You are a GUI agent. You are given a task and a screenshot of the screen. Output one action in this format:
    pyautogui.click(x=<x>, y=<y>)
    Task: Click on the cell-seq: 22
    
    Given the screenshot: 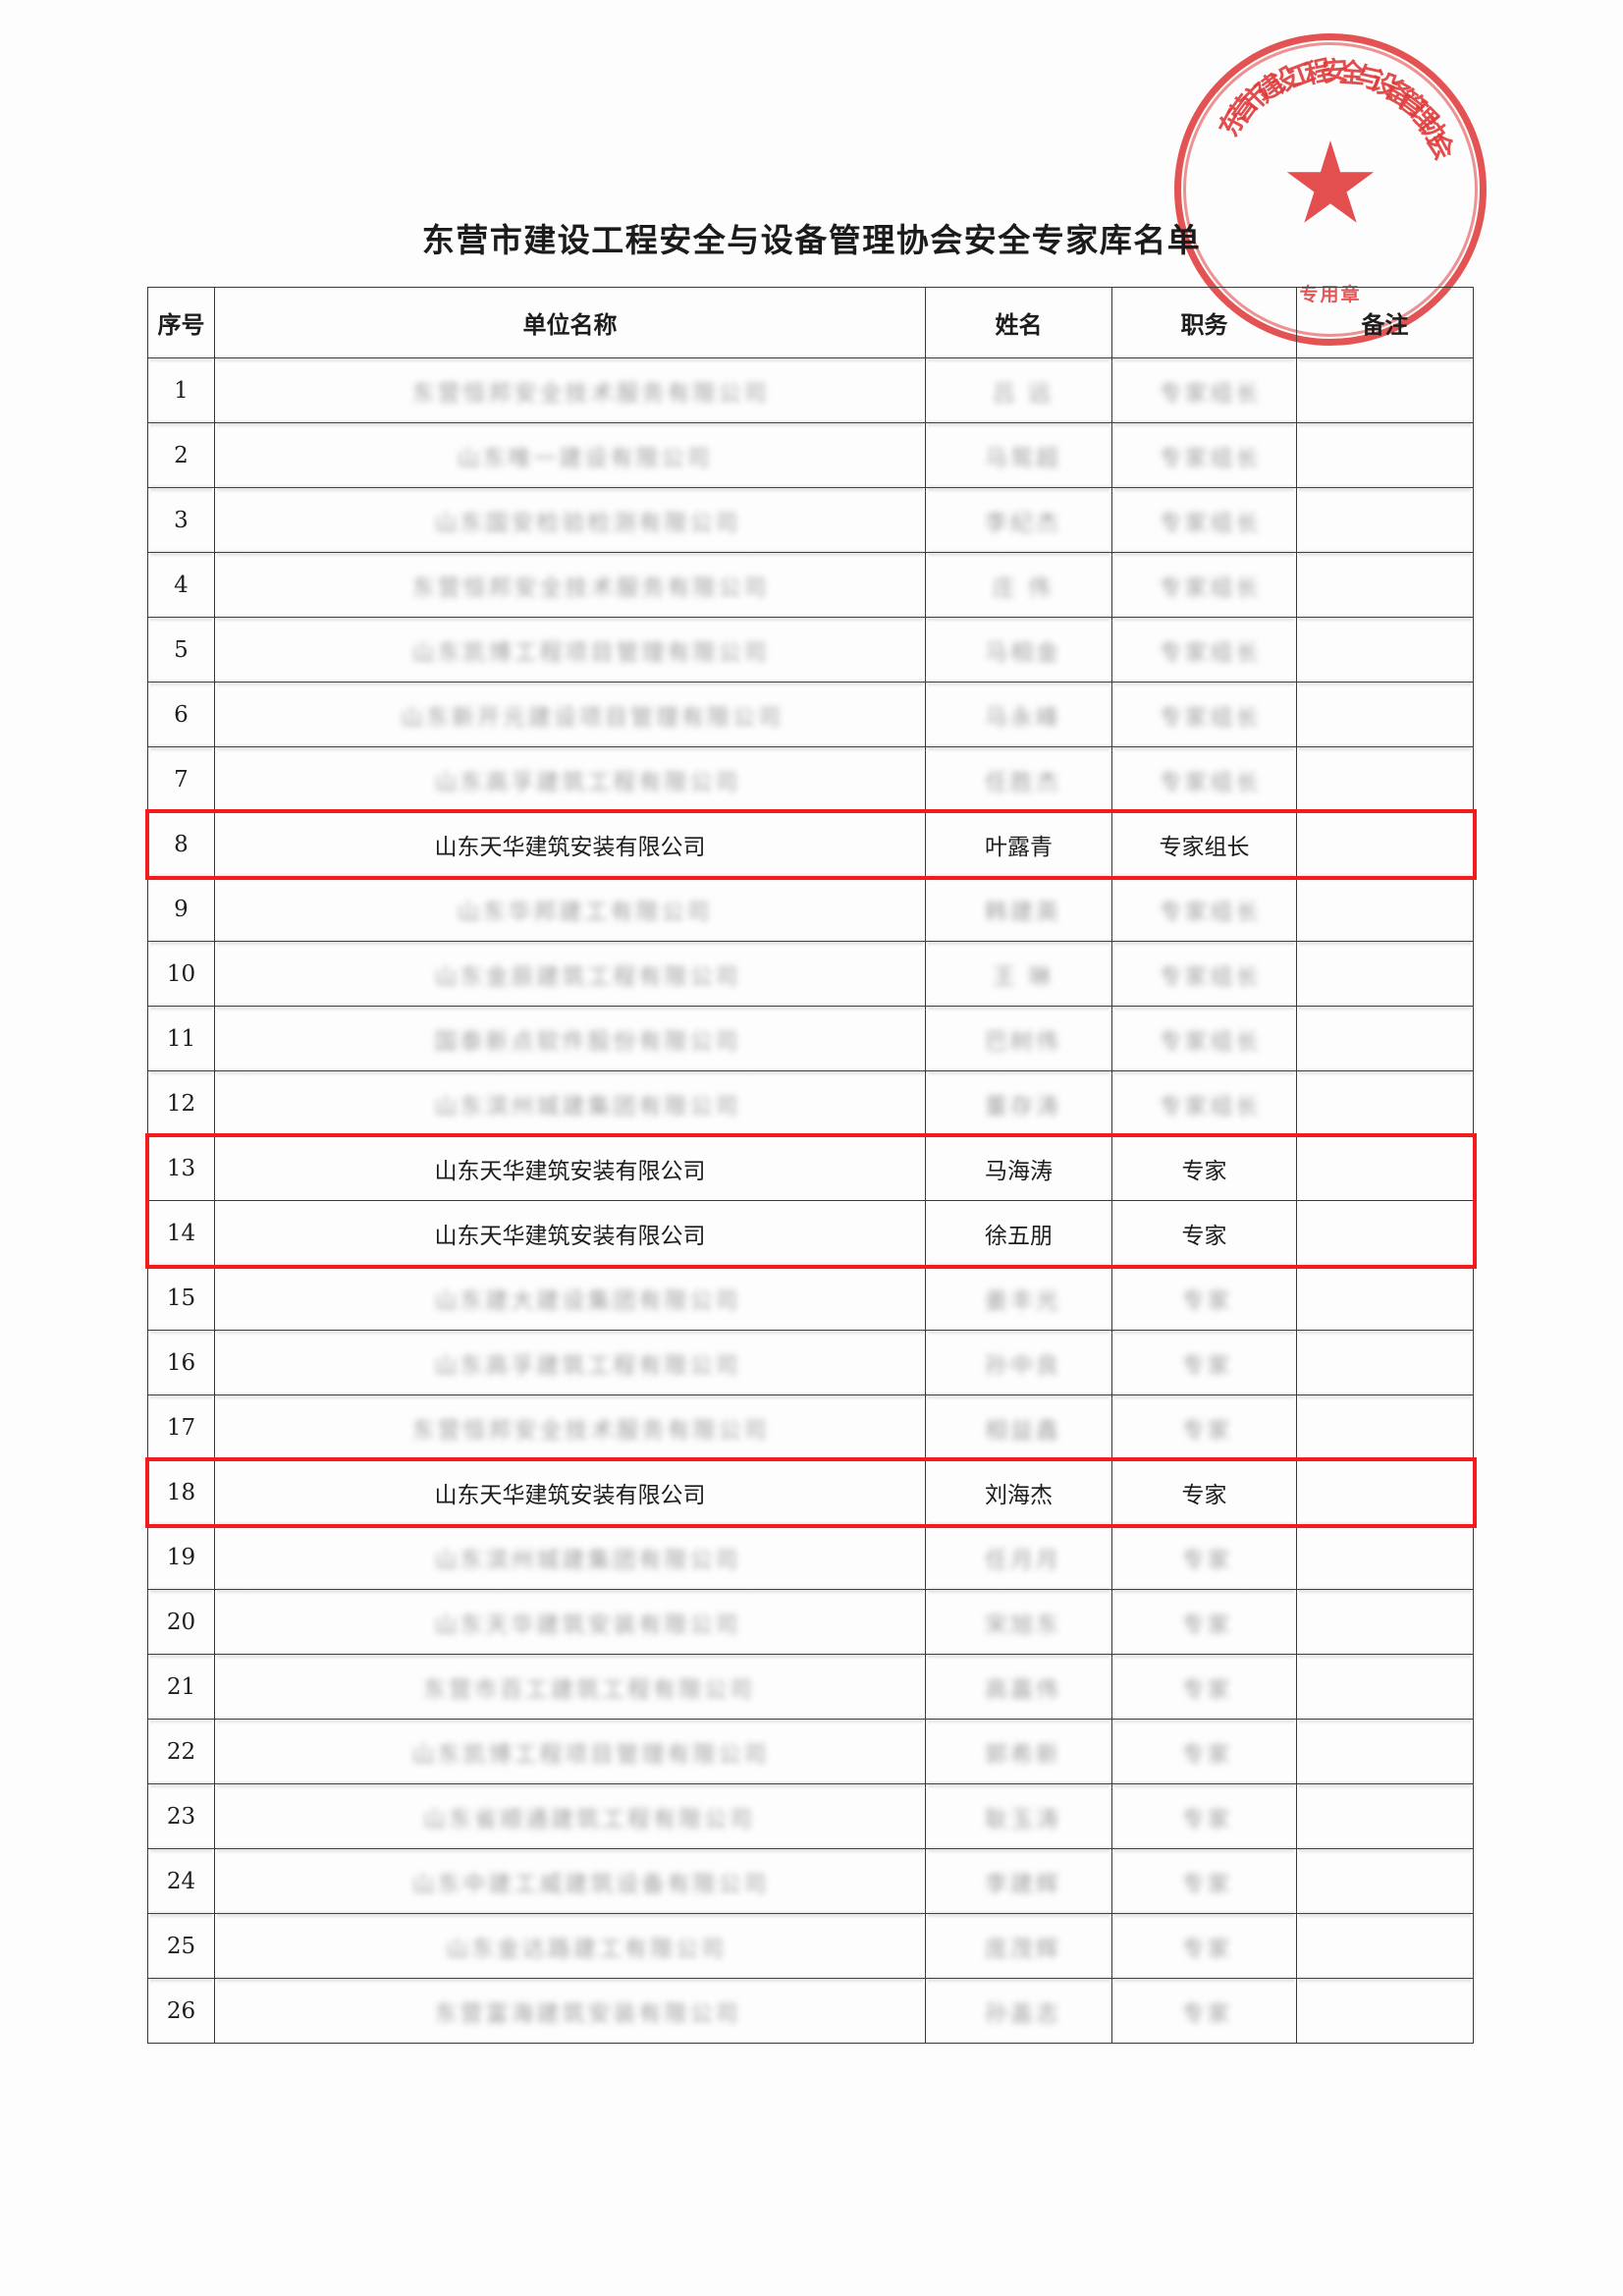 What is the action you would take?
    pyautogui.click(x=181, y=1750)
    